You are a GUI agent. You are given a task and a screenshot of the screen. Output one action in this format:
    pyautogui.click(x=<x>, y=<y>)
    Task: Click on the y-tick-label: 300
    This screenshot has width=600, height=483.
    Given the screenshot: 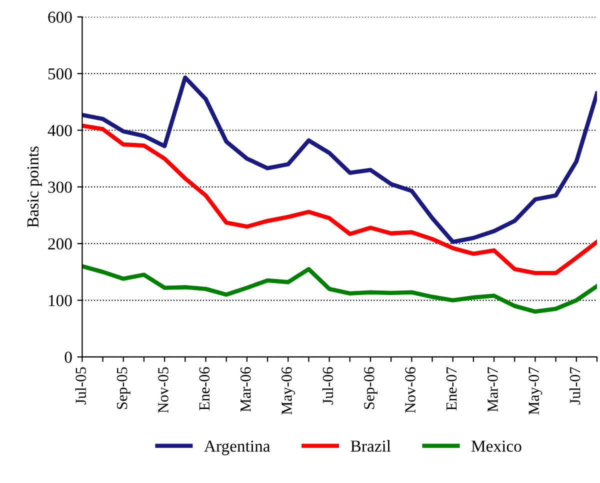 What is the action you would take?
    pyautogui.click(x=60, y=187)
    